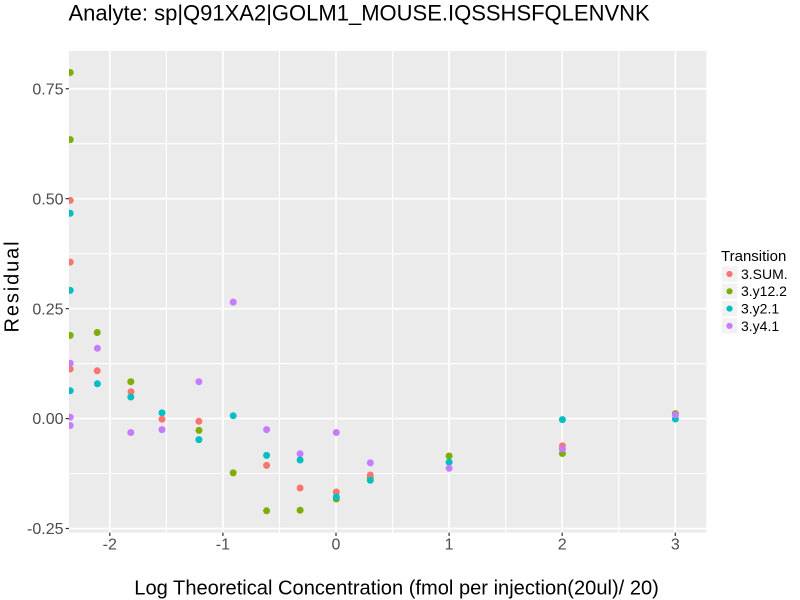  I want to click on svg-text: 1, so click(449, 544).